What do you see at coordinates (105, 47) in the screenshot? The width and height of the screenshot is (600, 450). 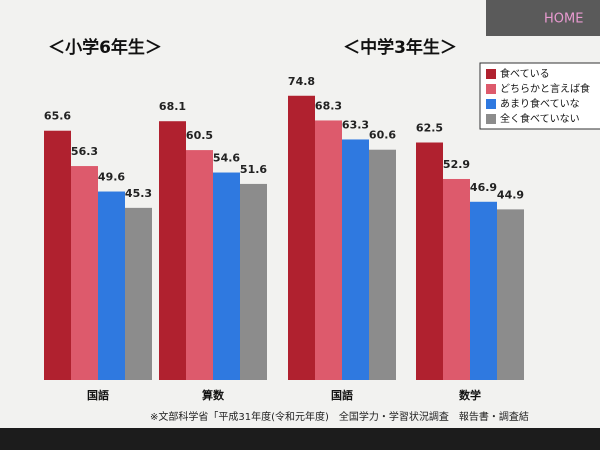 I see `group-label: ＜小学6年生＞` at bounding box center [105, 47].